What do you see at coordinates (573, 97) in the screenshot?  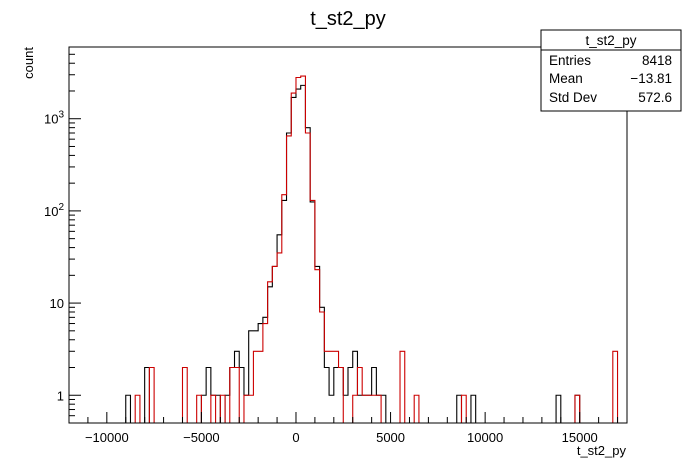 I see `stats-stddev-label: Std Dev` at bounding box center [573, 97].